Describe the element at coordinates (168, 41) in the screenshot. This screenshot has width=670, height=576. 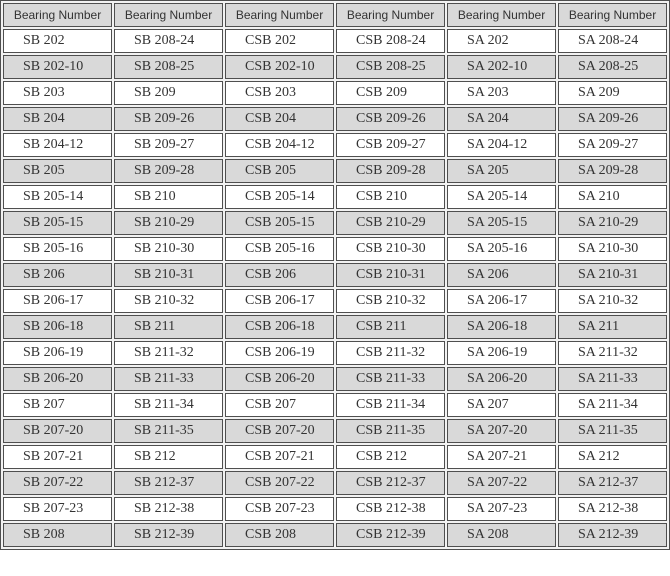
I see `bearing-number-cell: SB 208-24` at that location.